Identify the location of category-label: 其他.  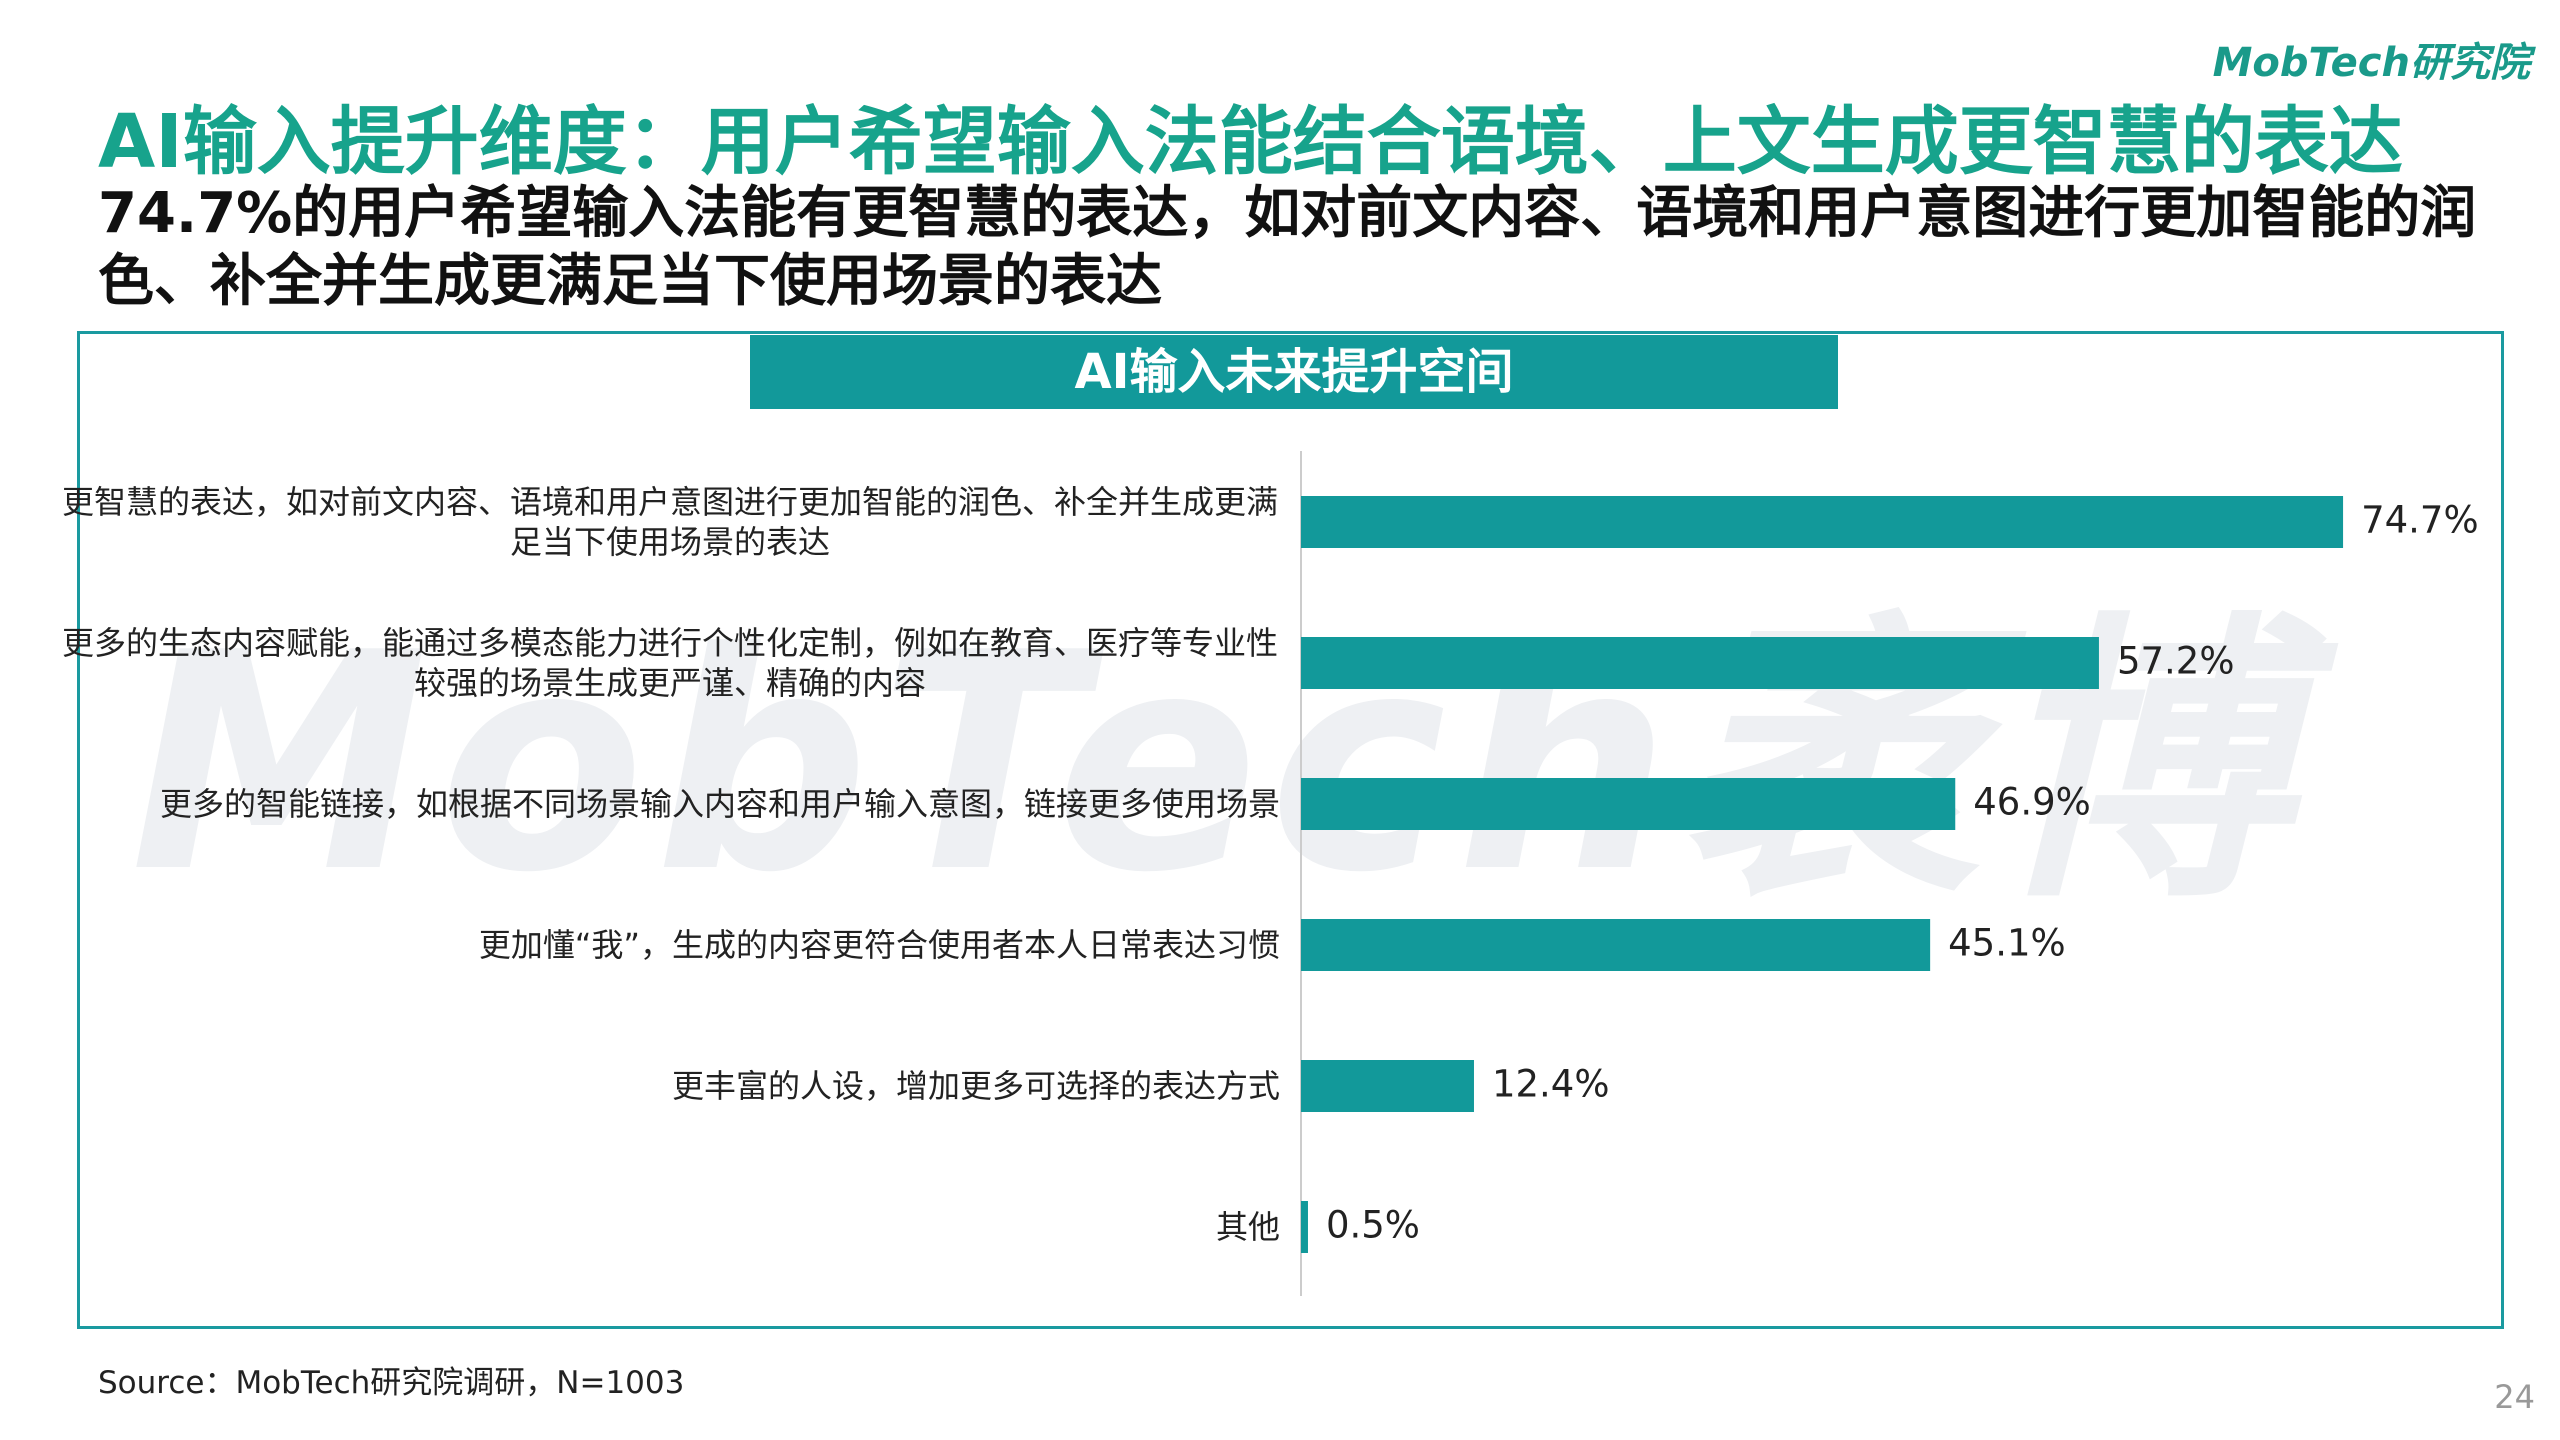
(1247, 1227).